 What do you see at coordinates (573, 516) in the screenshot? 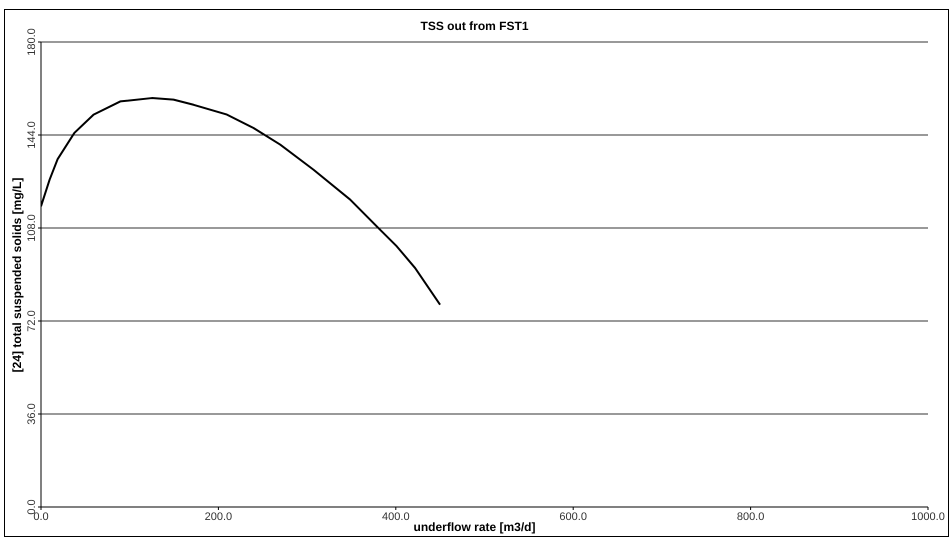
I see `x-tick-label: 600.0` at bounding box center [573, 516].